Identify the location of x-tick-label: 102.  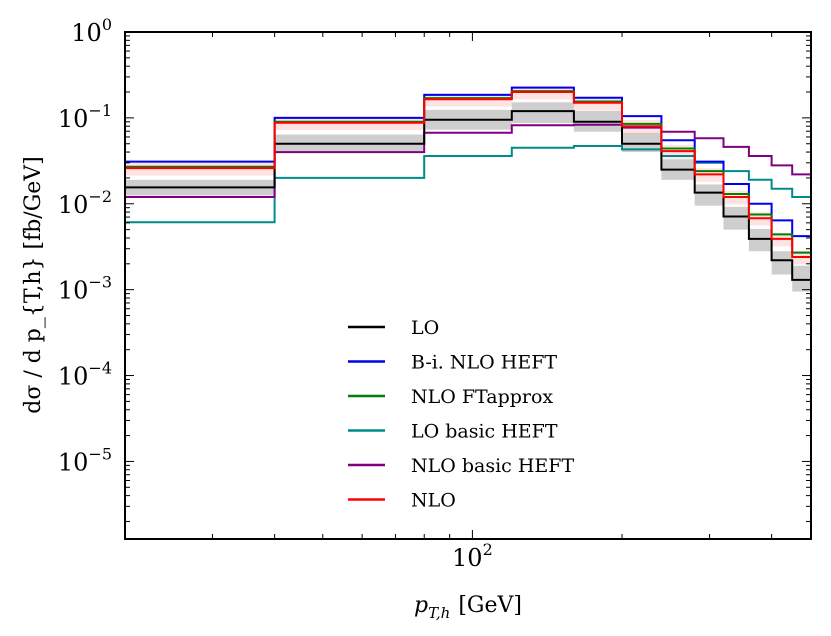
(472, 556).